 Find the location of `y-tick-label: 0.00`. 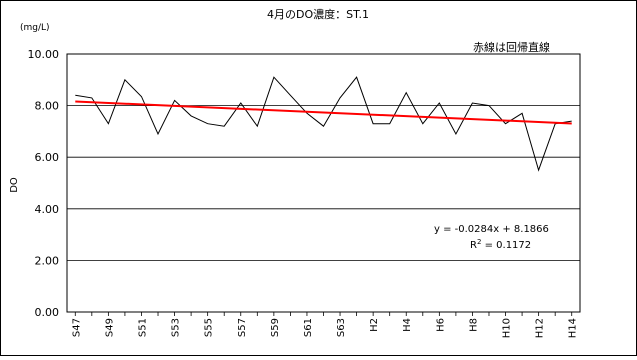

y-tick-label: 0.00 is located at coordinates (47, 312).